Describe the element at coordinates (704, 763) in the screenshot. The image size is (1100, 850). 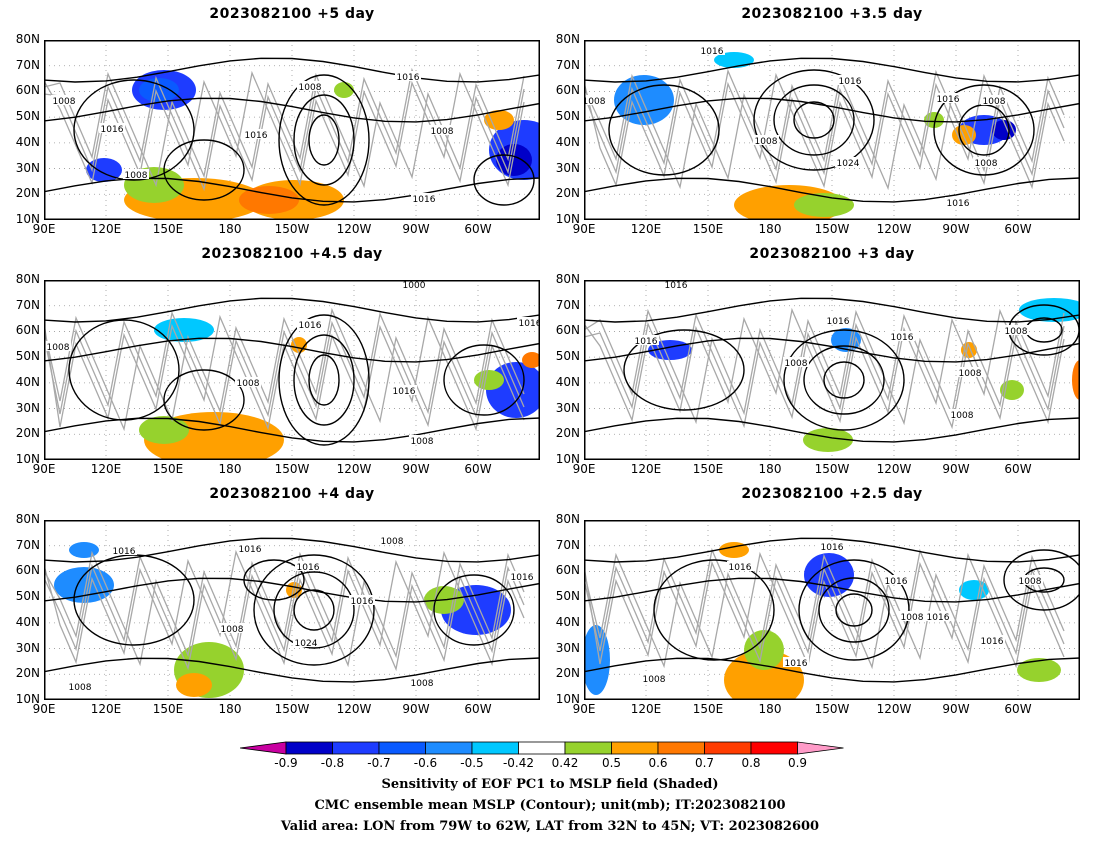
I see `colorbar-tick-label: 0.7` at that location.